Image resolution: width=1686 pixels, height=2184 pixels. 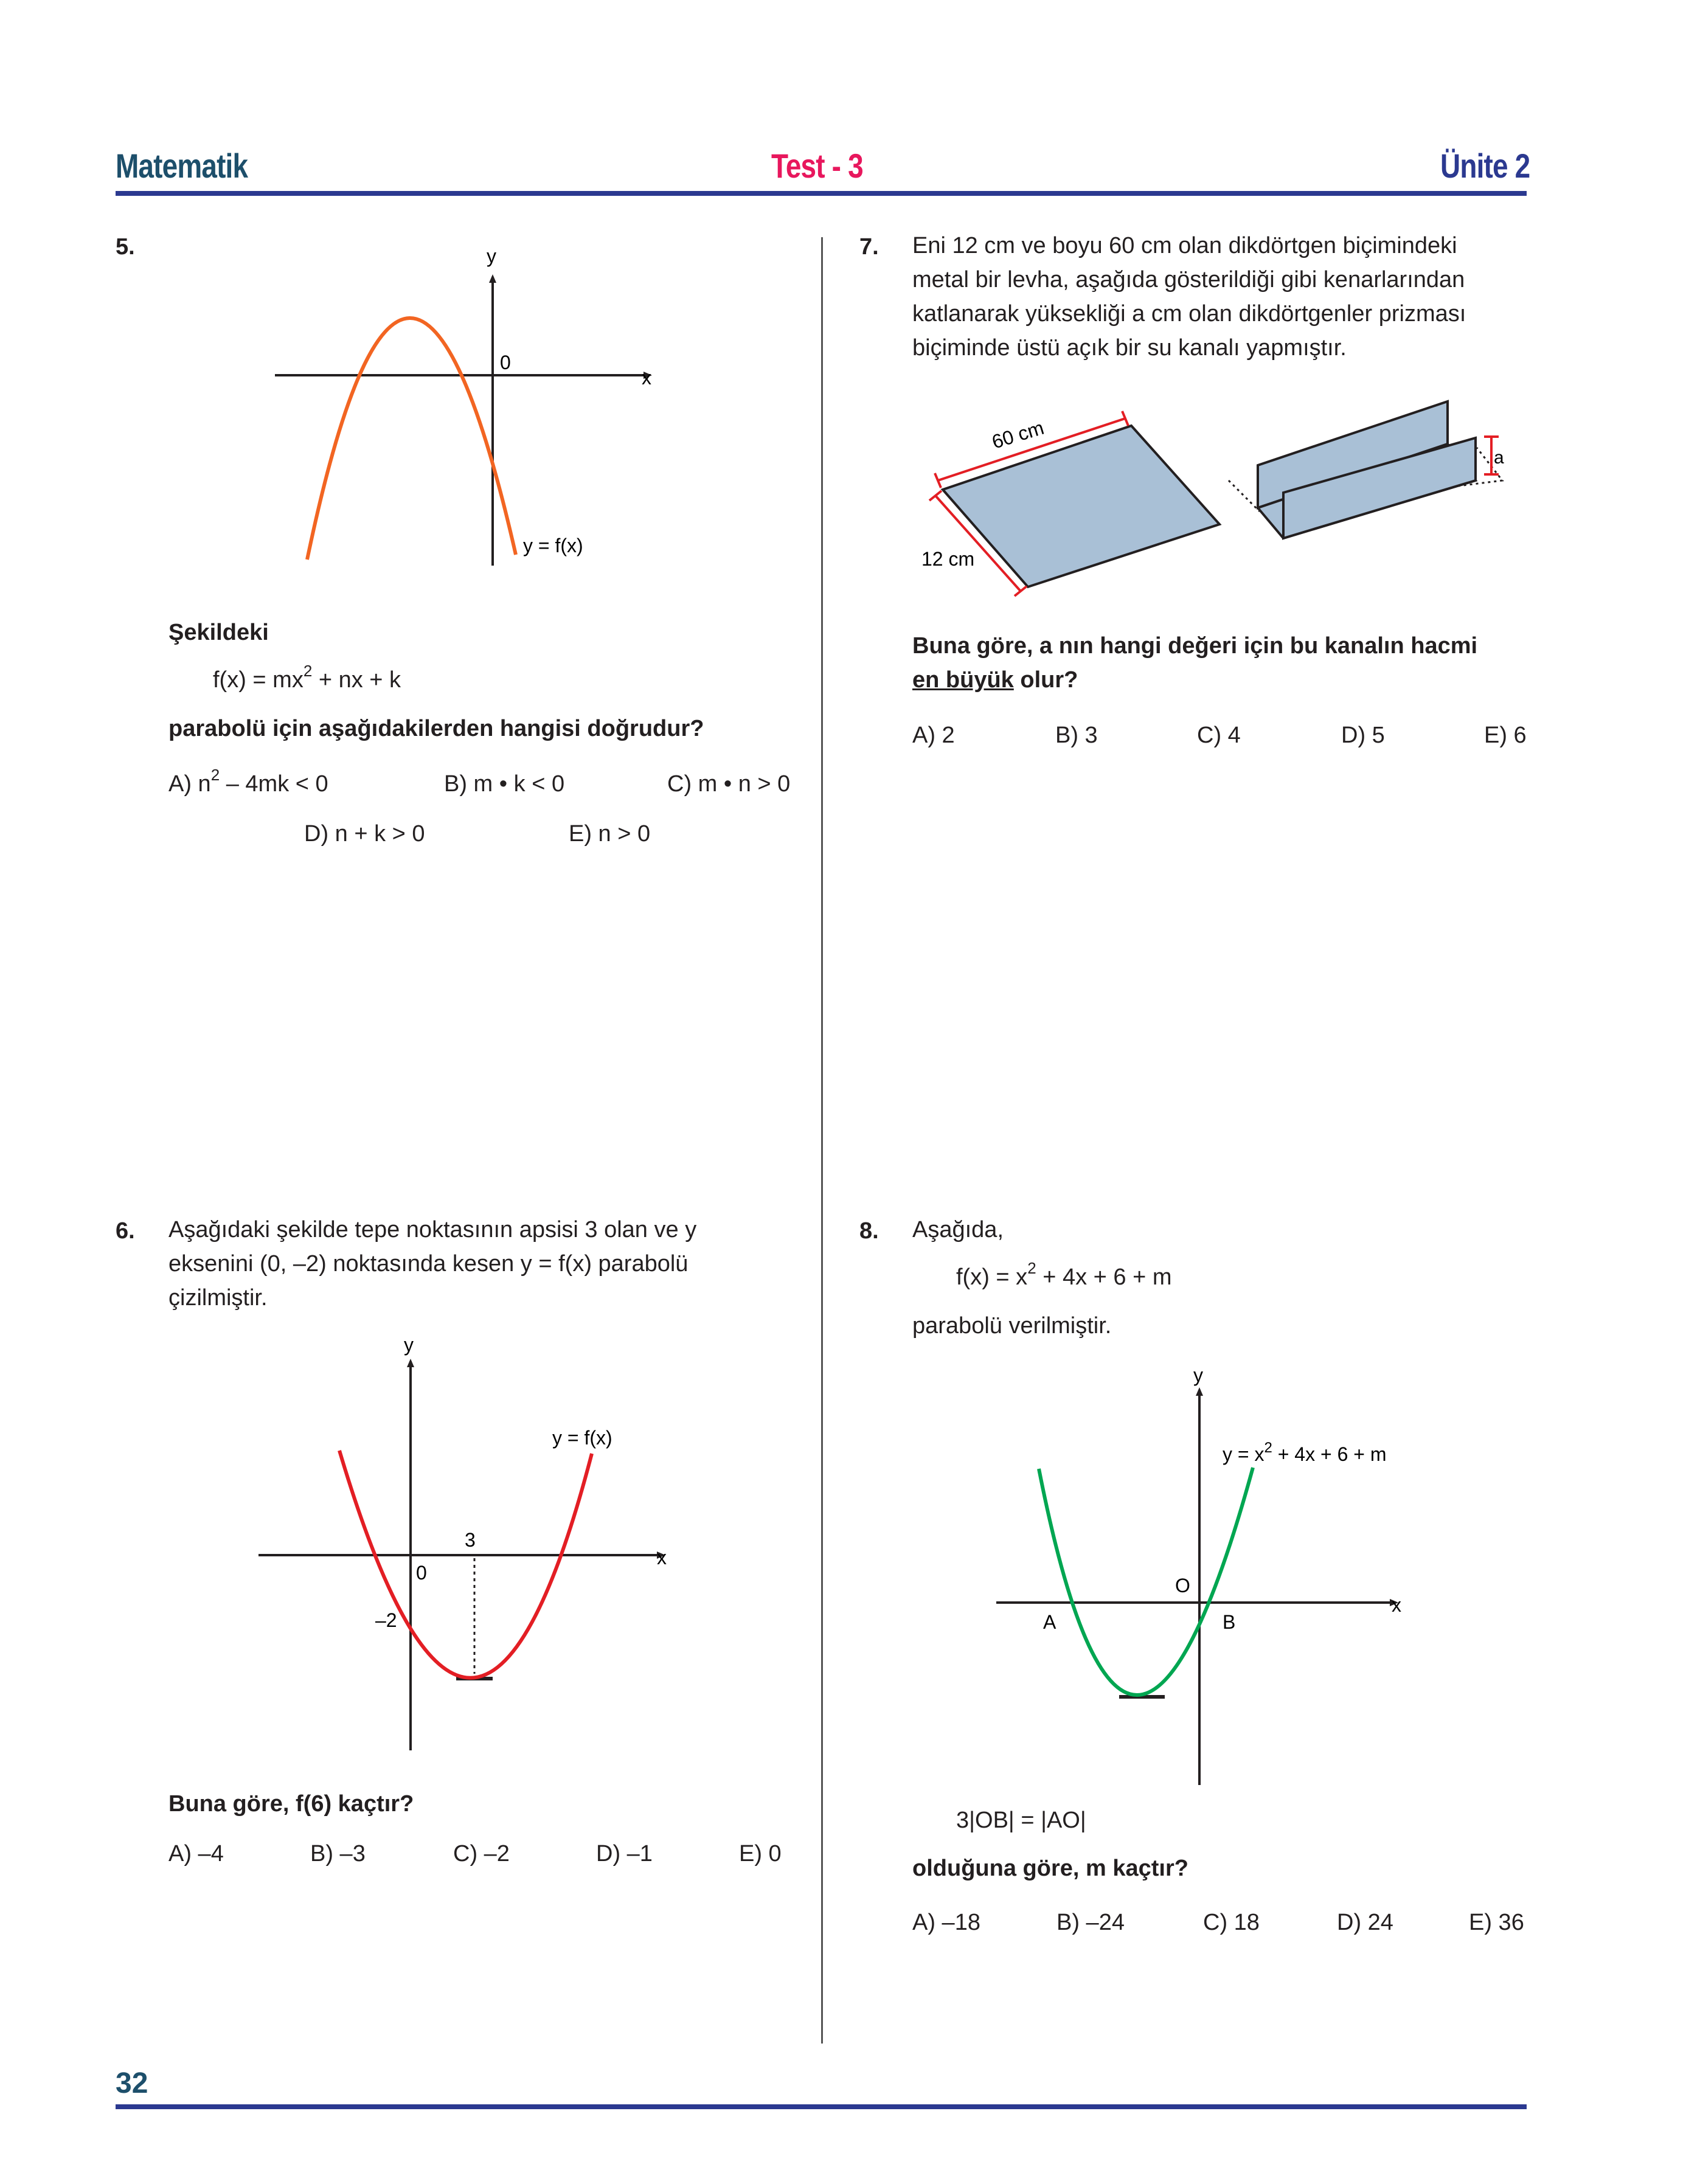 I want to click on q5-option-c: C) m • n > 0, so click(x=729, y=784).